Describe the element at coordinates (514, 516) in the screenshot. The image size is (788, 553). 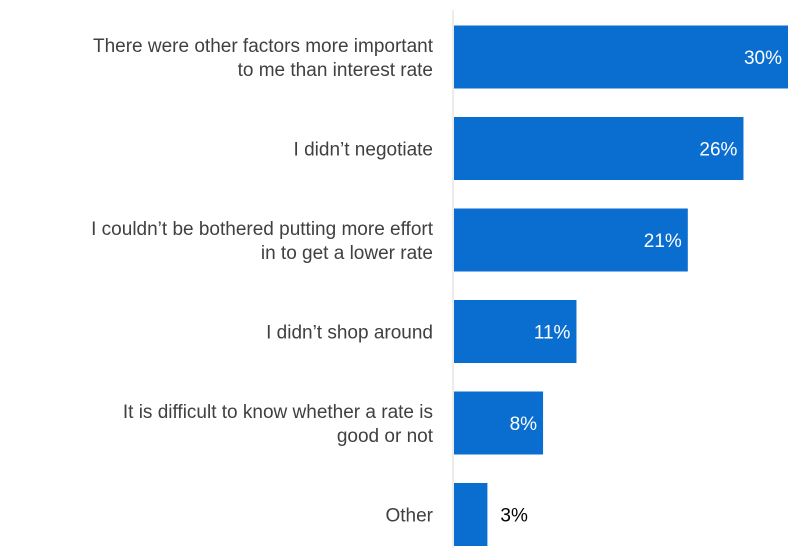
I see `value-label-5: 3%` at that location.